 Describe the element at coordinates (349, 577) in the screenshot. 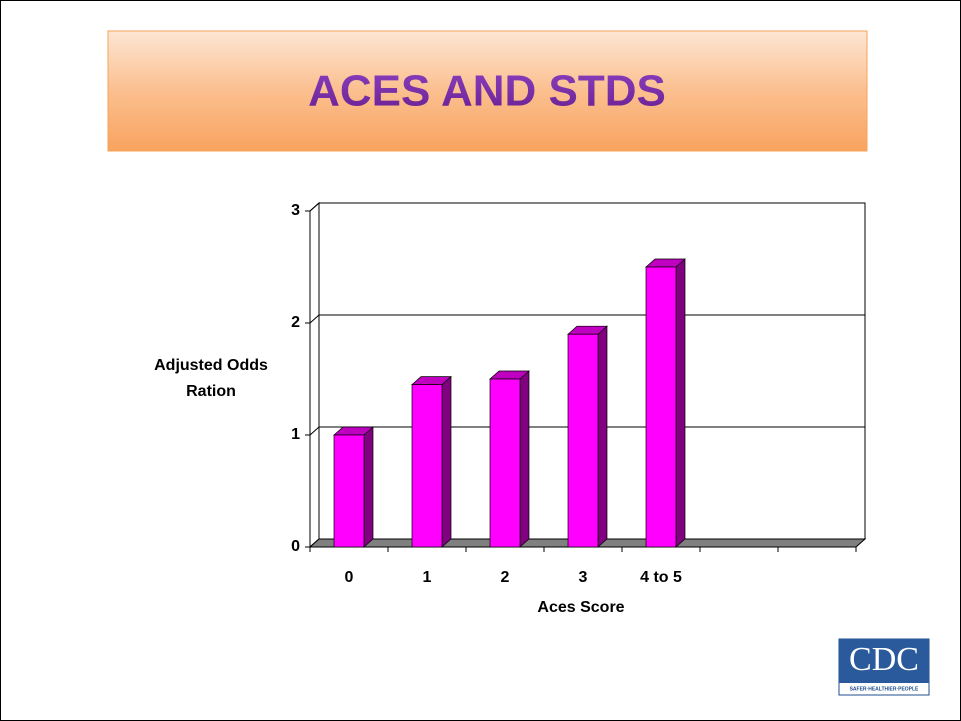

I see `x-tick-label: 0` at that location.